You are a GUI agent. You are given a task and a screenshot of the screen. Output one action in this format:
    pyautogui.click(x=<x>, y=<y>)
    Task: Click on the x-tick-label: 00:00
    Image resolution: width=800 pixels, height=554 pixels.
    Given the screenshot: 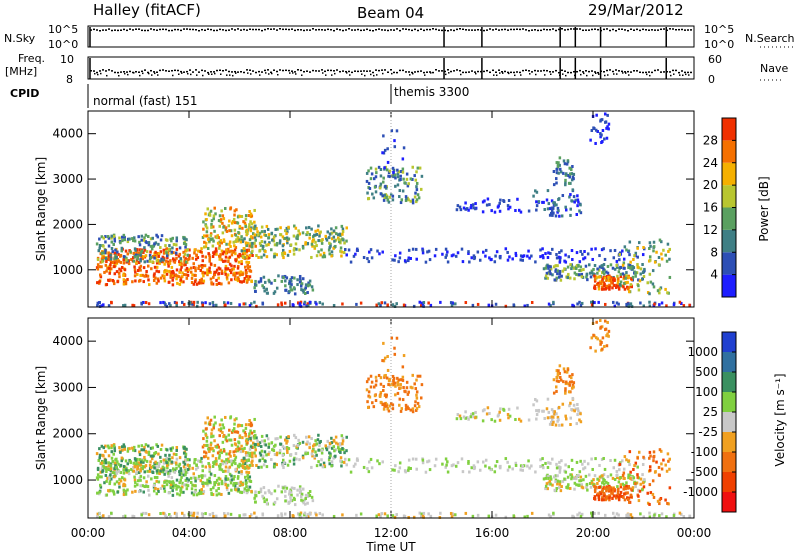 What is the action you would take?
    pyautogui.click(x=694, y=533)
    